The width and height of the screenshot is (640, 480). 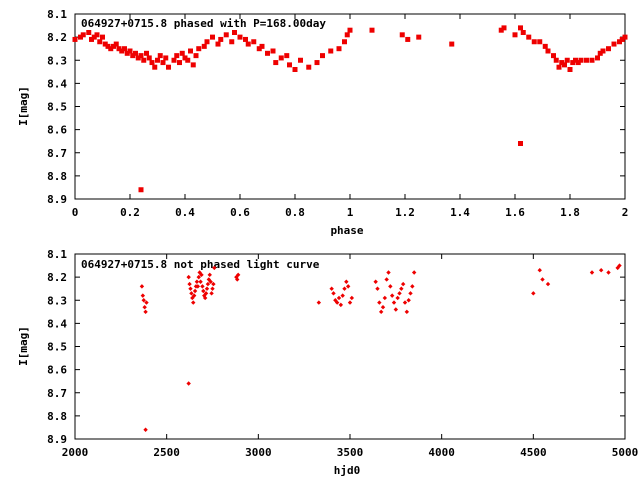 I want to click on x-tick-label: 1.6, so click(x=515, y=212).